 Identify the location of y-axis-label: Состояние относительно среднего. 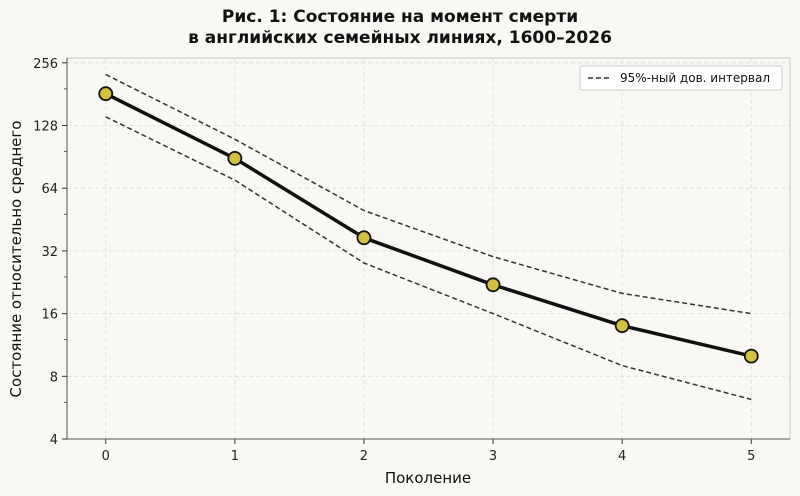
(16, 259).